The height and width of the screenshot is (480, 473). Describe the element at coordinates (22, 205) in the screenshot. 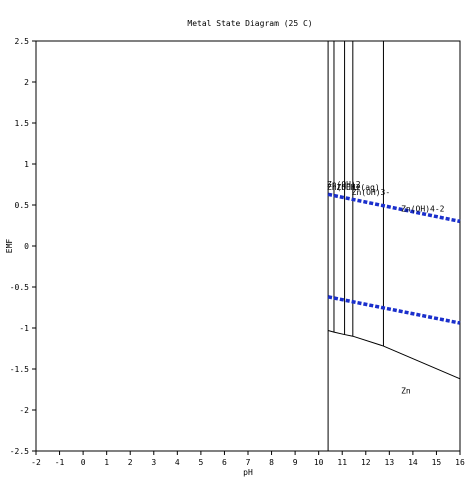

I see `y-tick-label: 0.5` at that location.